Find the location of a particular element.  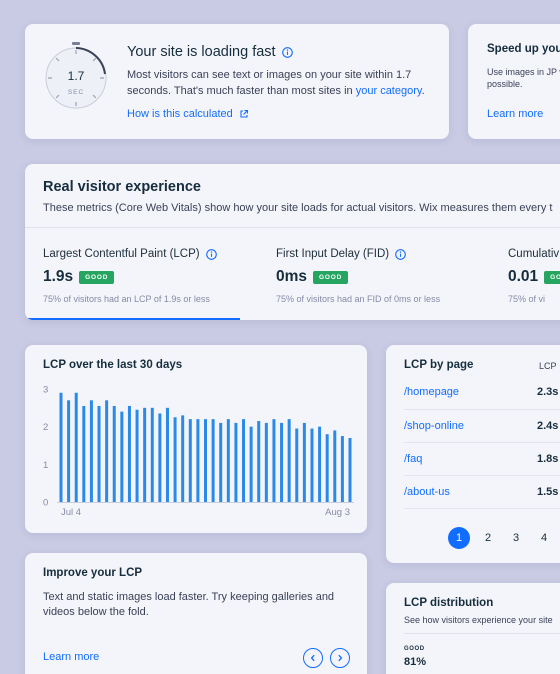

page-link: /shop-online is located at coordinates (434, 426).